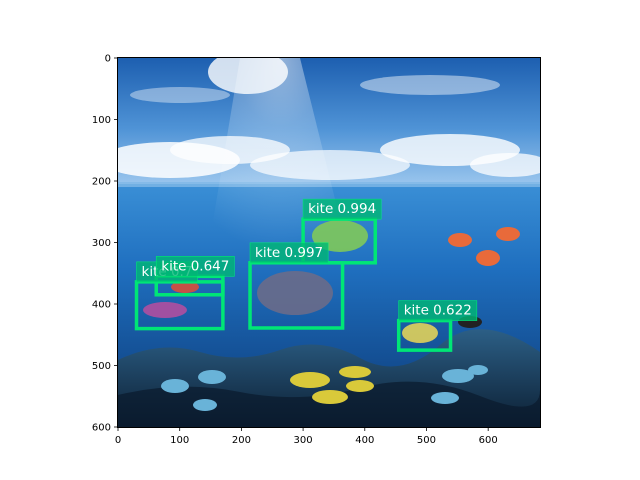  What do you see at coordinates (101, 243) in the screenshot?
I see `y-tick-label: 300` at bounding box center [101, 243].